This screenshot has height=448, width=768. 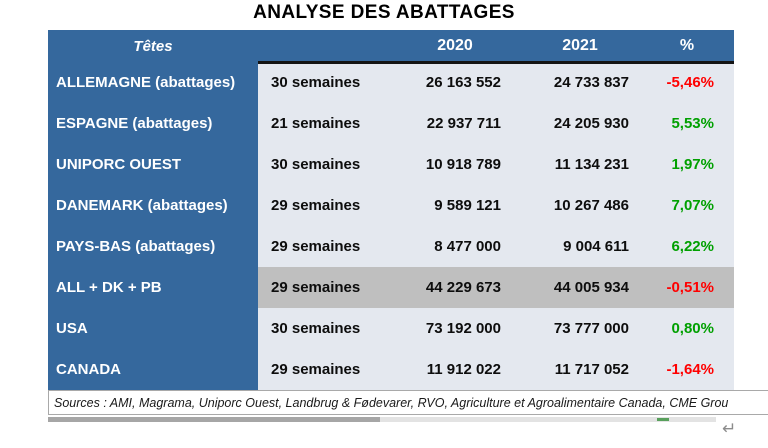 What do you see at coordinates (580, 205) in the screenshot?
I see `row-value-2021: 10 267 486` at bounding box center [580, 205].